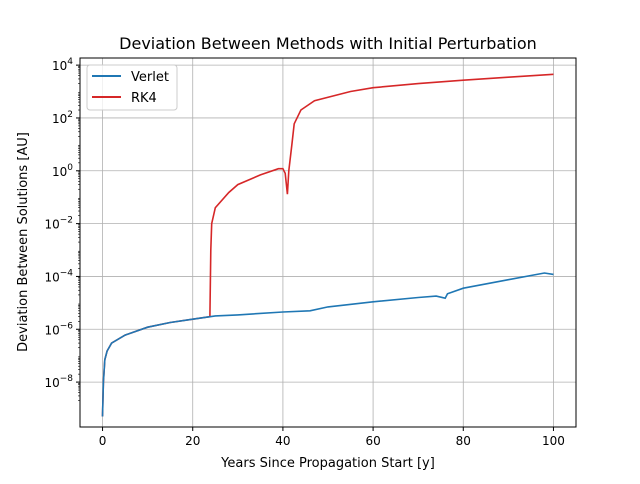 This screenshot has height=484, width=640. What do you see at coordinates (62, 118) in the screenshot?
I see `y-tick-label: 10²` at bounding box center [62, 118].